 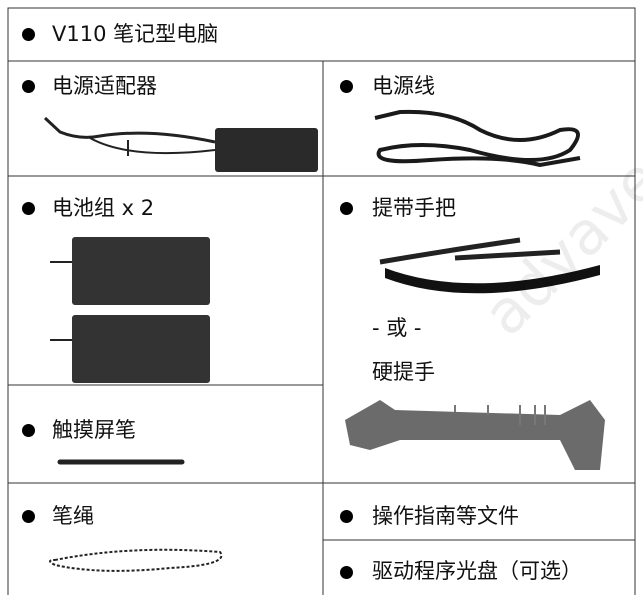 What do you see at coordinates (403, 372) in the screenshot?
I see `item-label: 硬提手` at bounding box center [403, 372].